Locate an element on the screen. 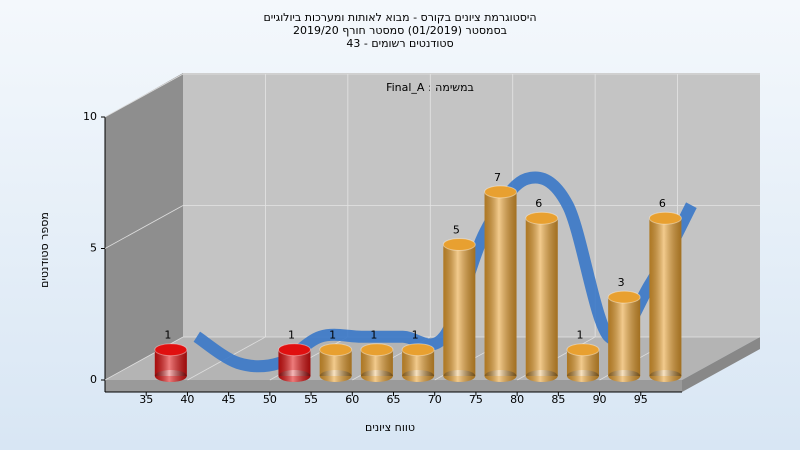  floor-edge is located at coordinates (393, 386).